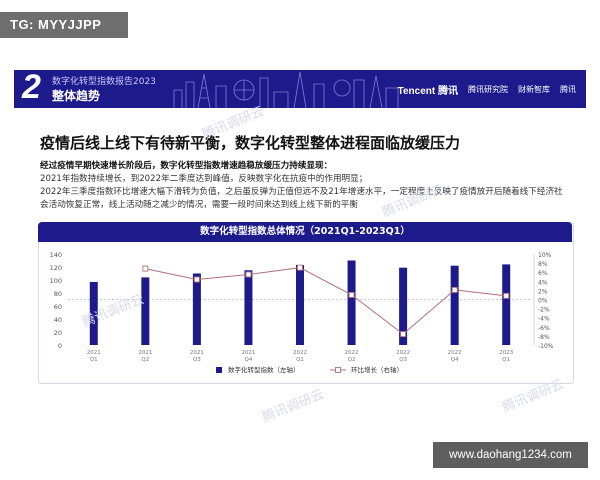 The height and width of the screenshot is (480, 600). I want to click on x-tick-year-0: 2021, so click(94, 353).